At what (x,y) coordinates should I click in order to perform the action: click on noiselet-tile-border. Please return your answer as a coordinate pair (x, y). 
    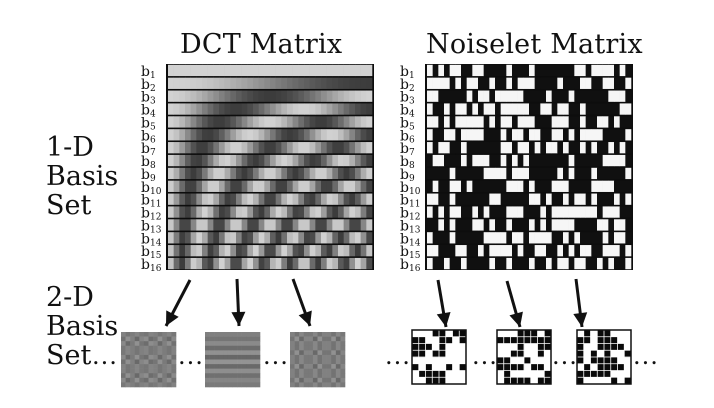
    Looking at the image, I should click on (524, 357).